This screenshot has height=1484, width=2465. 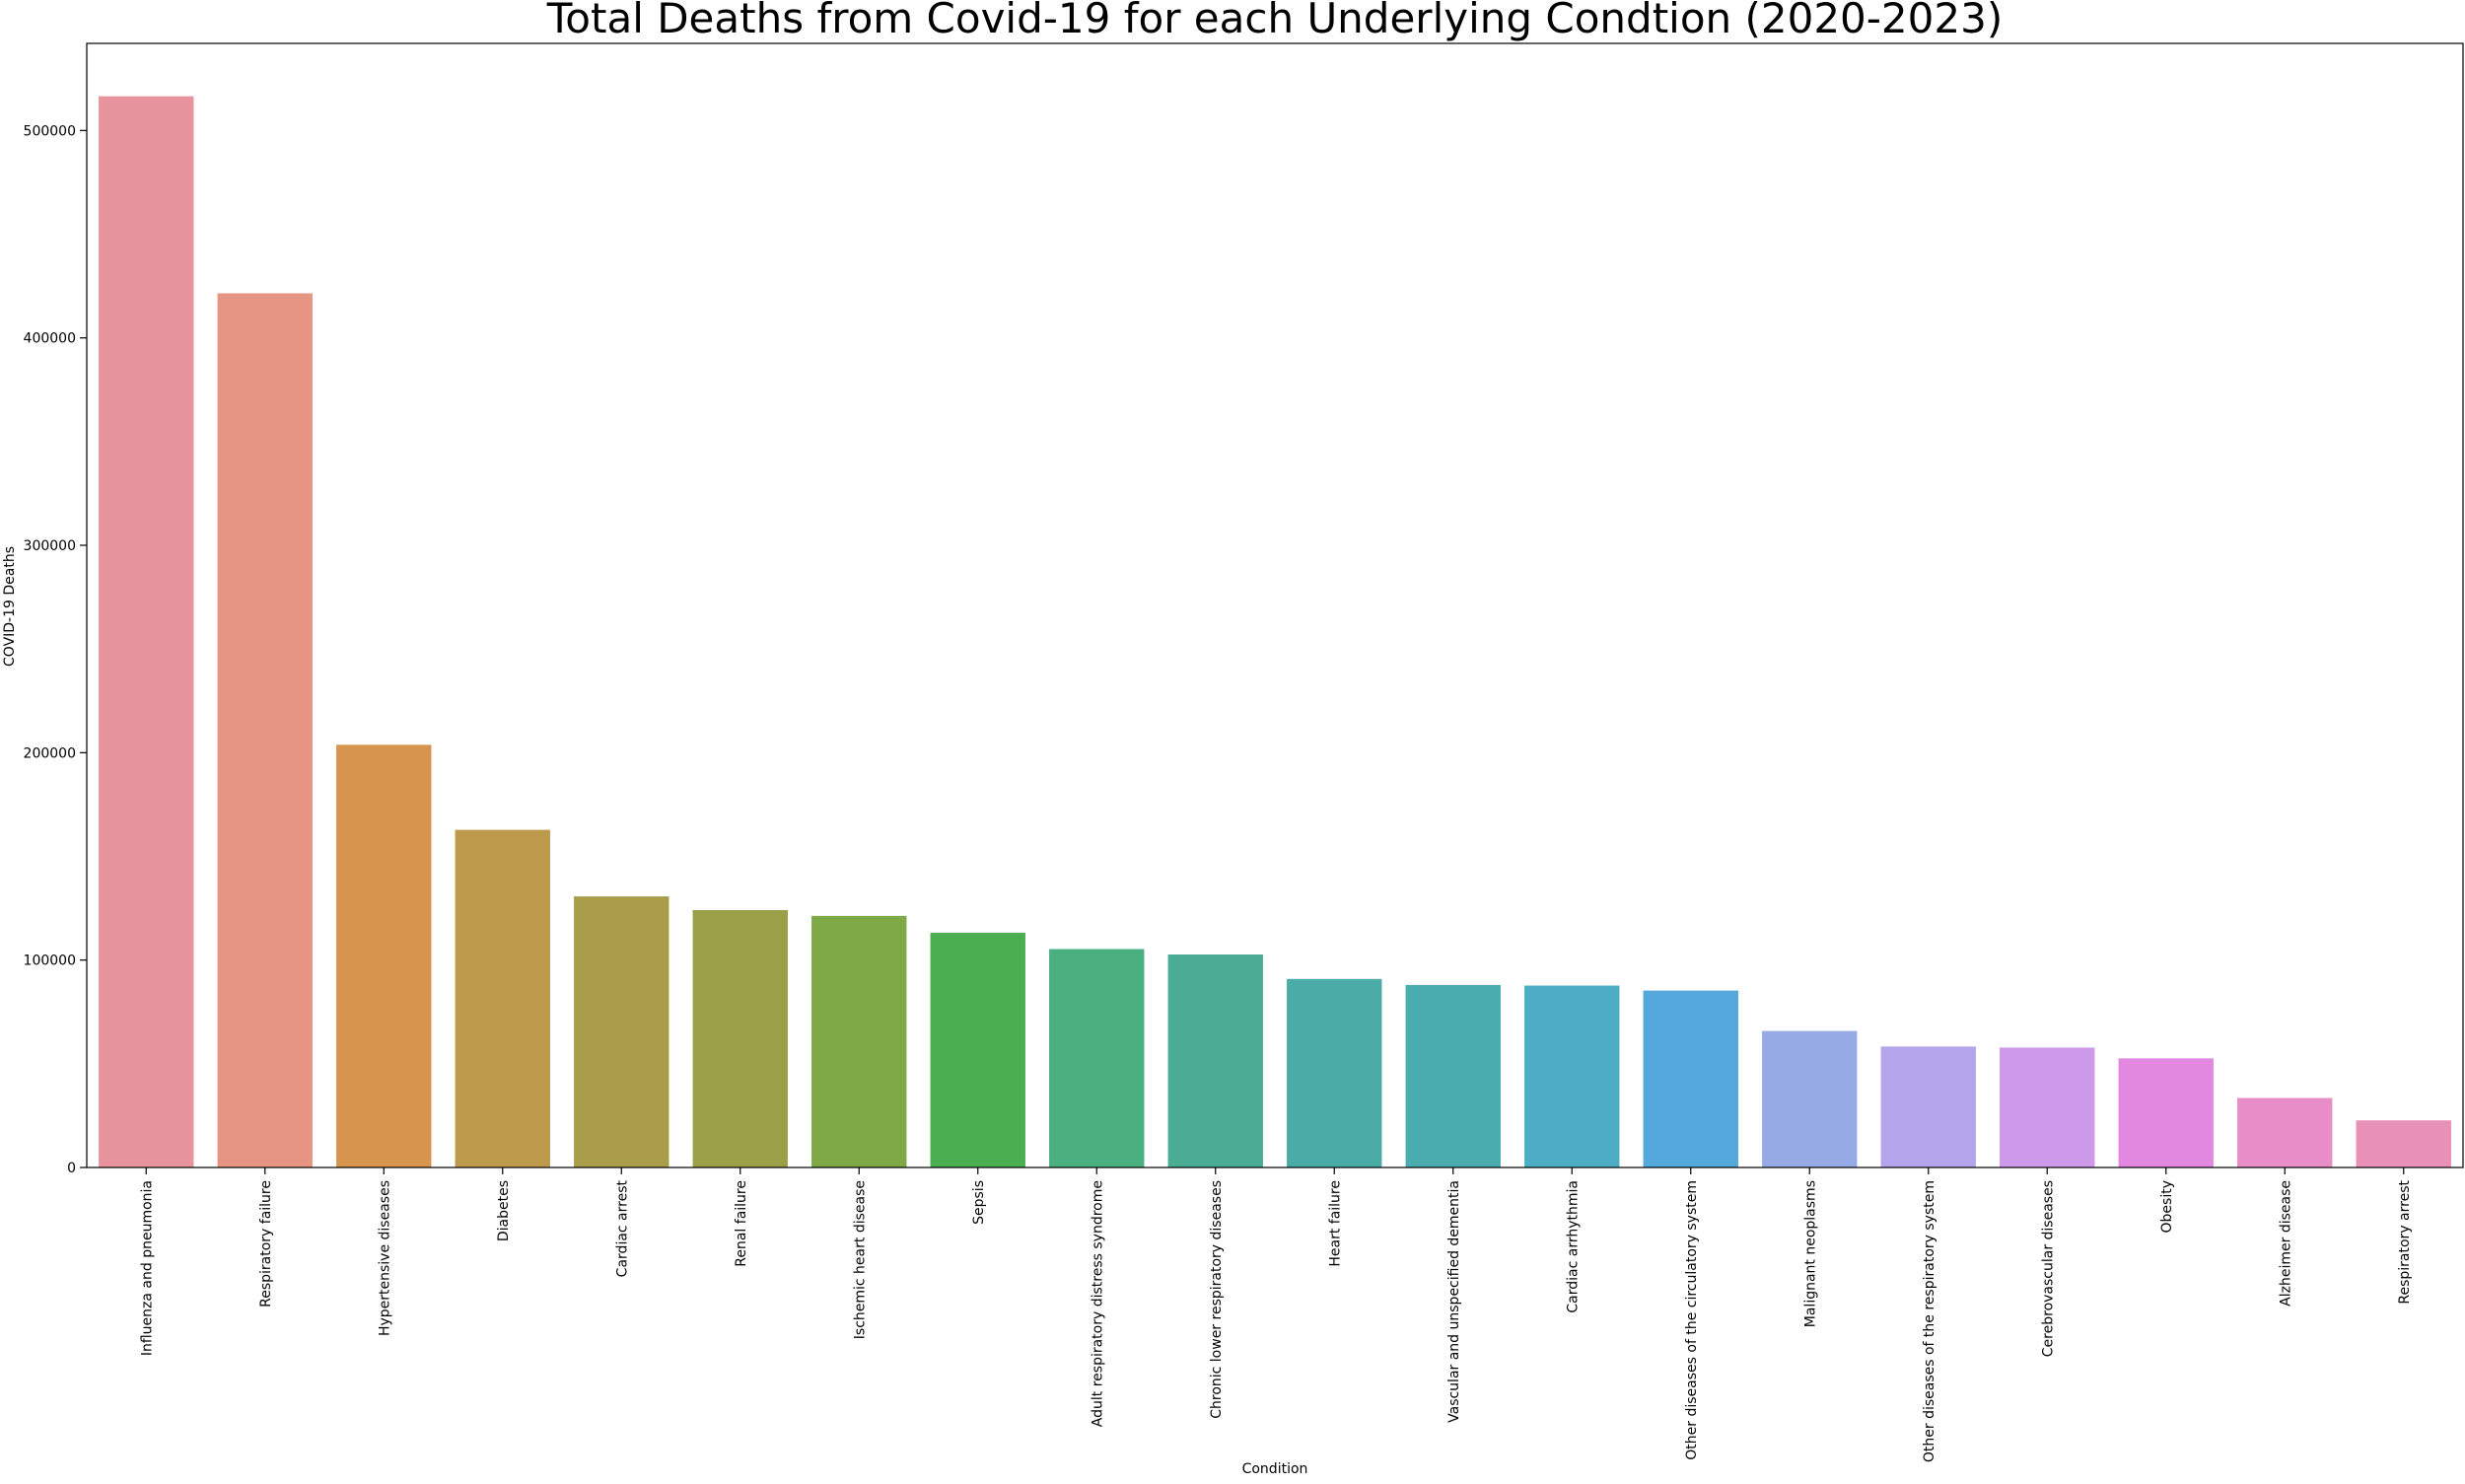 What do you see at coordinates (1573, 1246) in the screenshot?
I see `x-tick-label: Cardiac arrhythmia` at bounding box center [1573, 1246].